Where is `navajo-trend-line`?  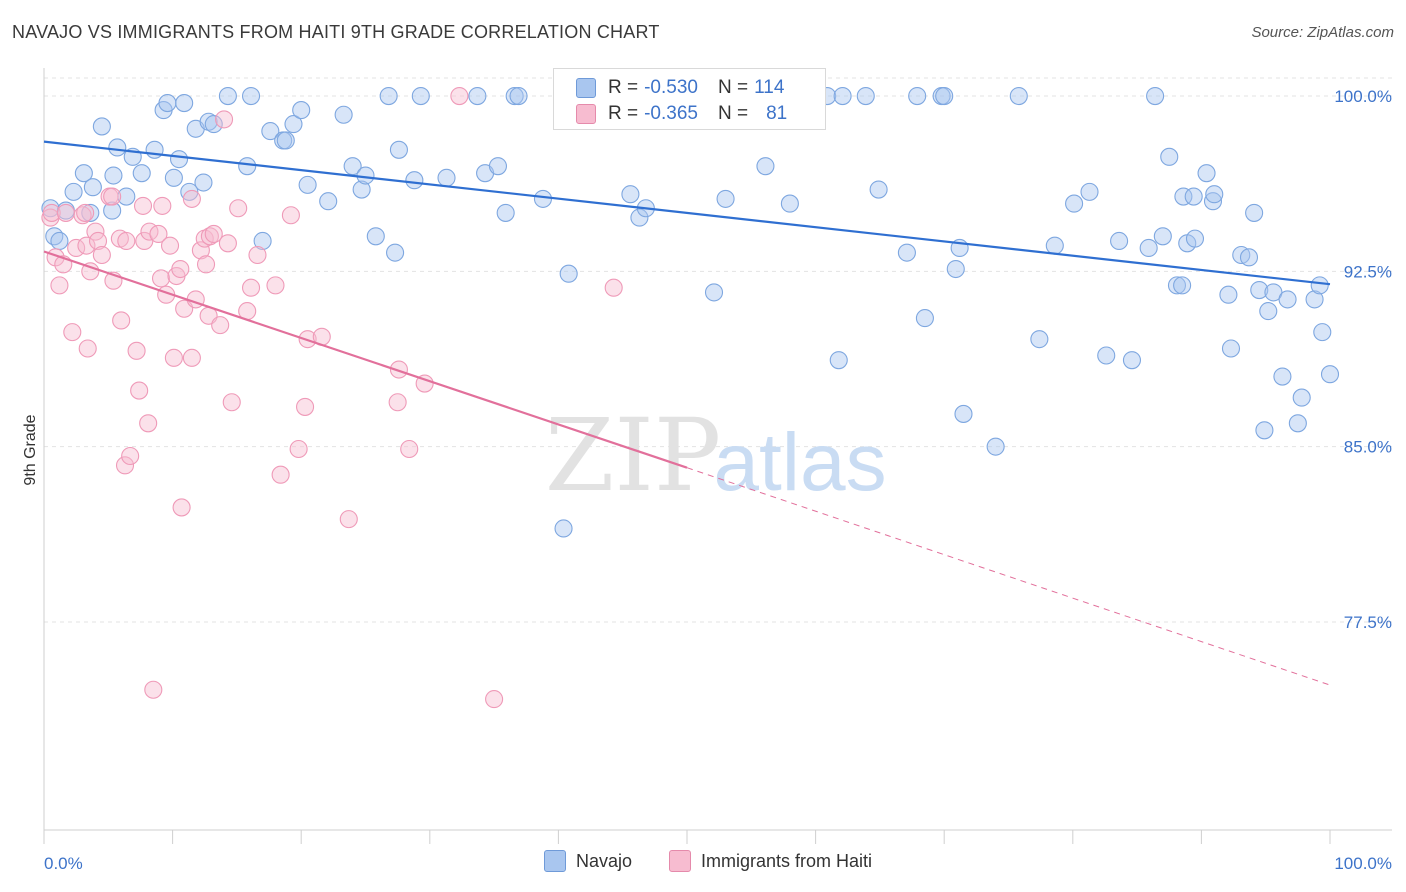
navajo-trend-line is located at coordinates (687, 213).